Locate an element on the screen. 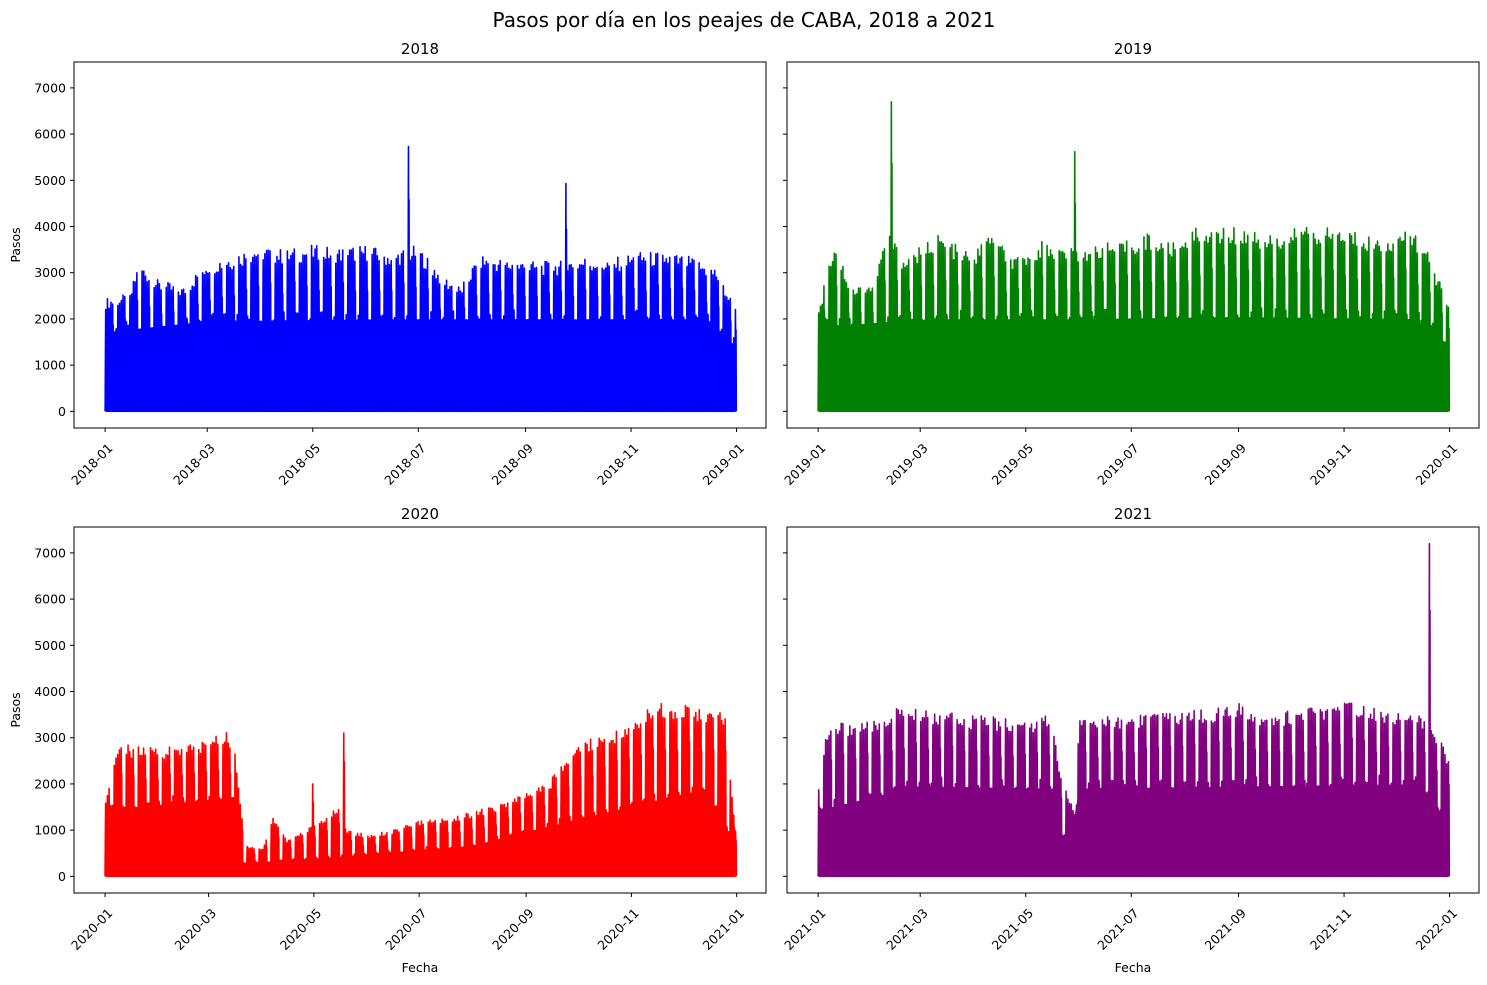  x-tick-label: 2018-01 is located at coordinates (92, 464).